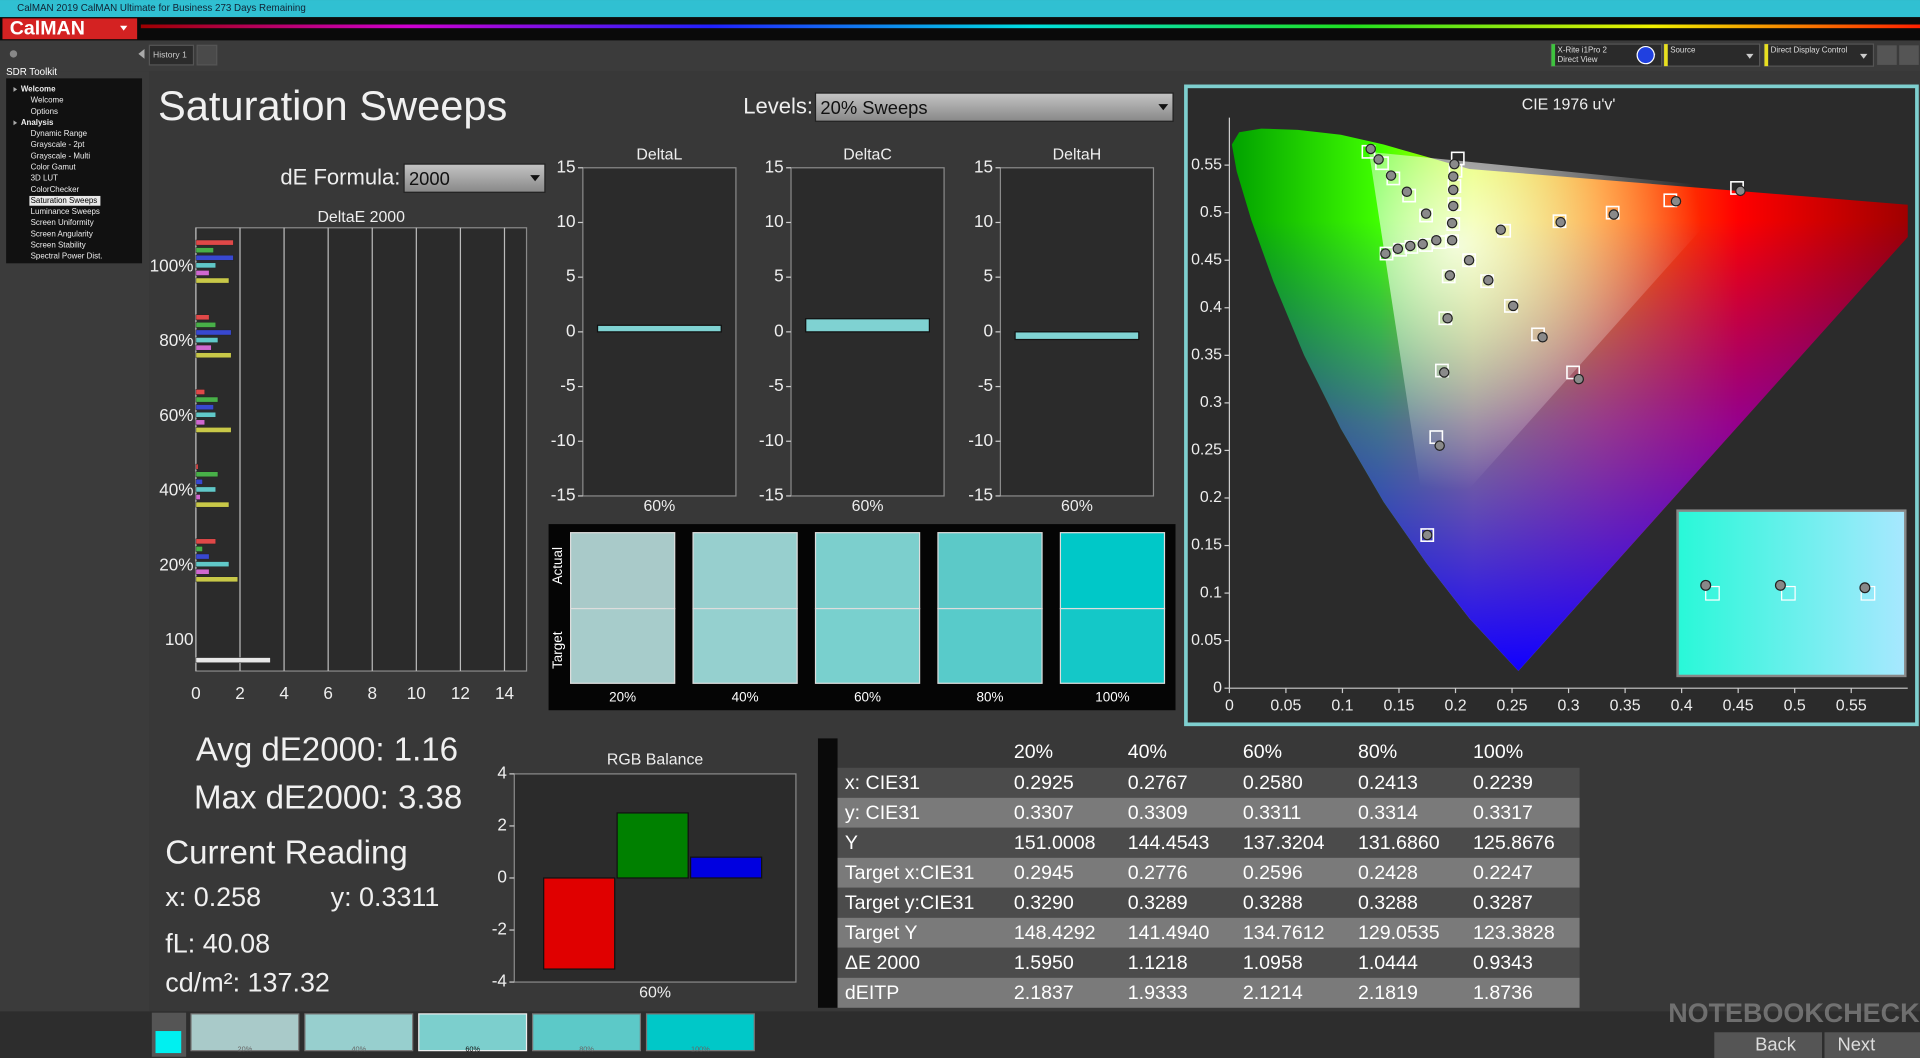 The width and height of the screenshot is (1920, 1058). What do you see at coordinates (62, 222) in the screenshot?
I see `tree-item: Screen Uniformity` at bounding box center [62, 222].